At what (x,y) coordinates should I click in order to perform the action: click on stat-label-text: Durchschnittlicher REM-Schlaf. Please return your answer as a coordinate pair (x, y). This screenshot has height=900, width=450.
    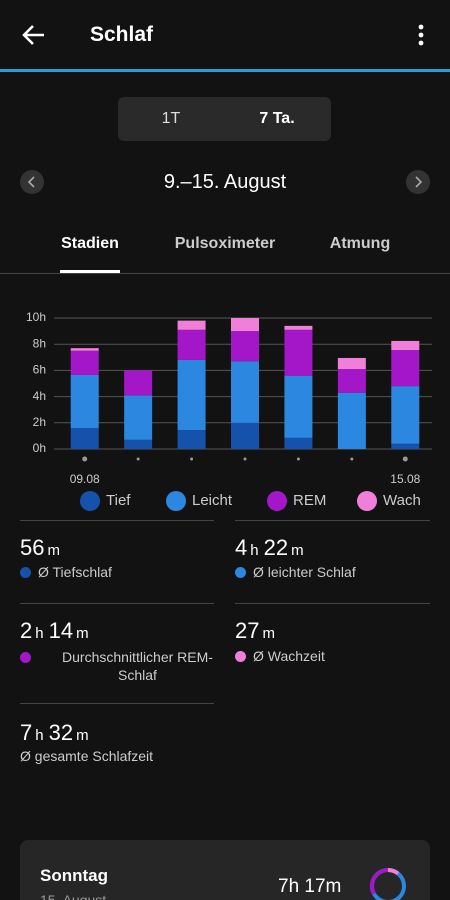
    Looking at the image, I should click on (137, 666).